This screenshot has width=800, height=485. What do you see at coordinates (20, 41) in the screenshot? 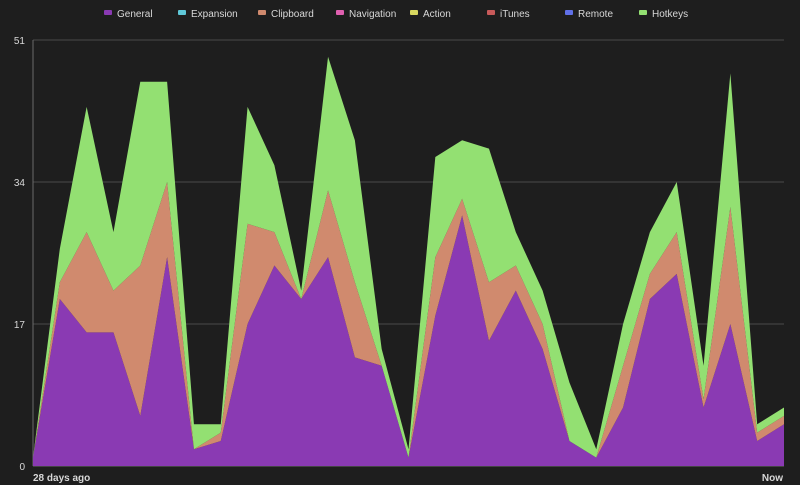
I see `y-tick-label: 51` at bounding box center [20, 41].